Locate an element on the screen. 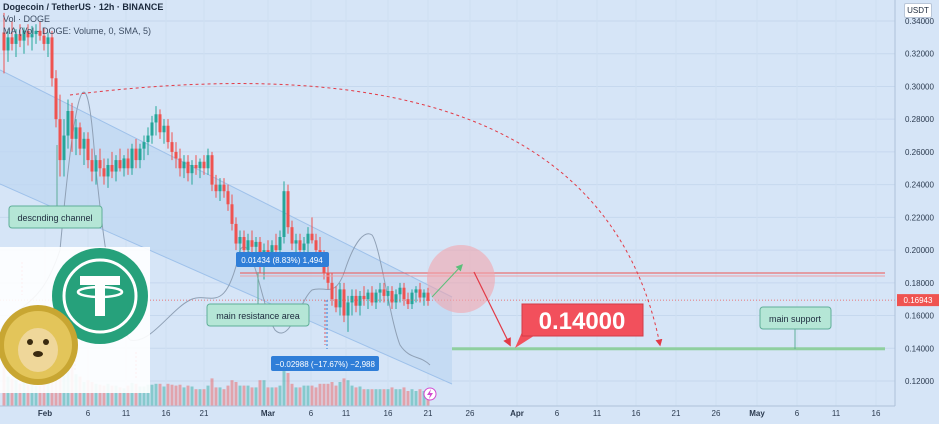  volume-ma-legend: MA (Vol · DOGE: Volume, 0, SMA, 5) is located at coordinates (77, 31).